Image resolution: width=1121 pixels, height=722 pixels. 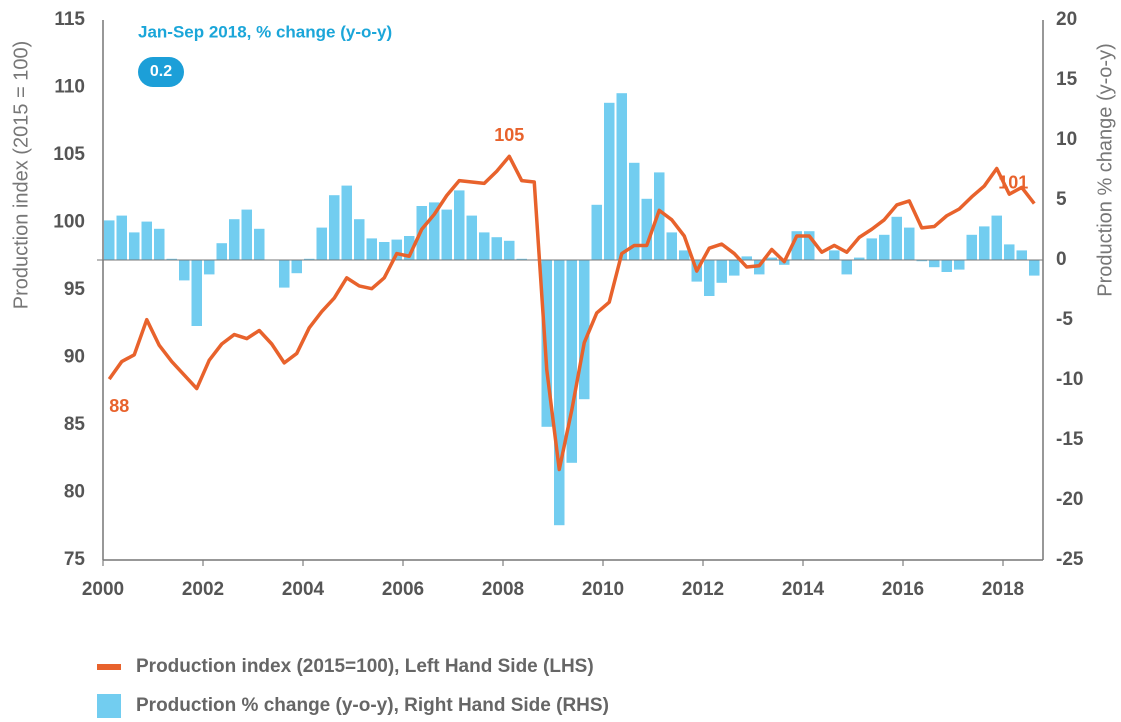 I want to click on y-tick-label: 100, so click(x=69, y=222).